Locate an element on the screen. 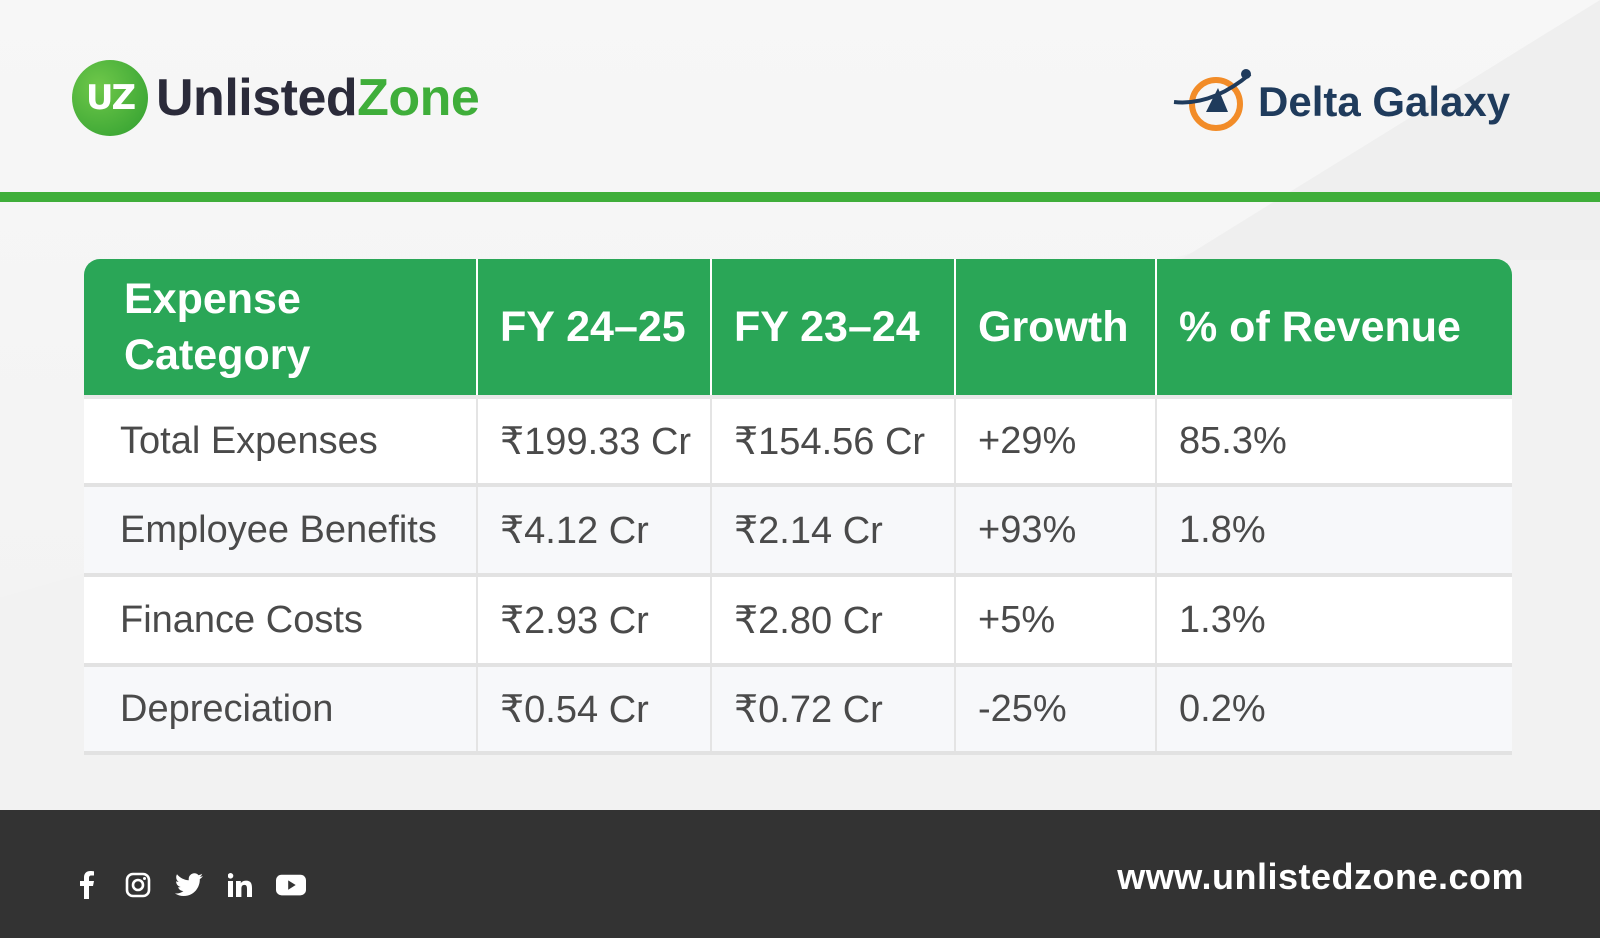  twitter-icon is located at coordinates (189, 885).